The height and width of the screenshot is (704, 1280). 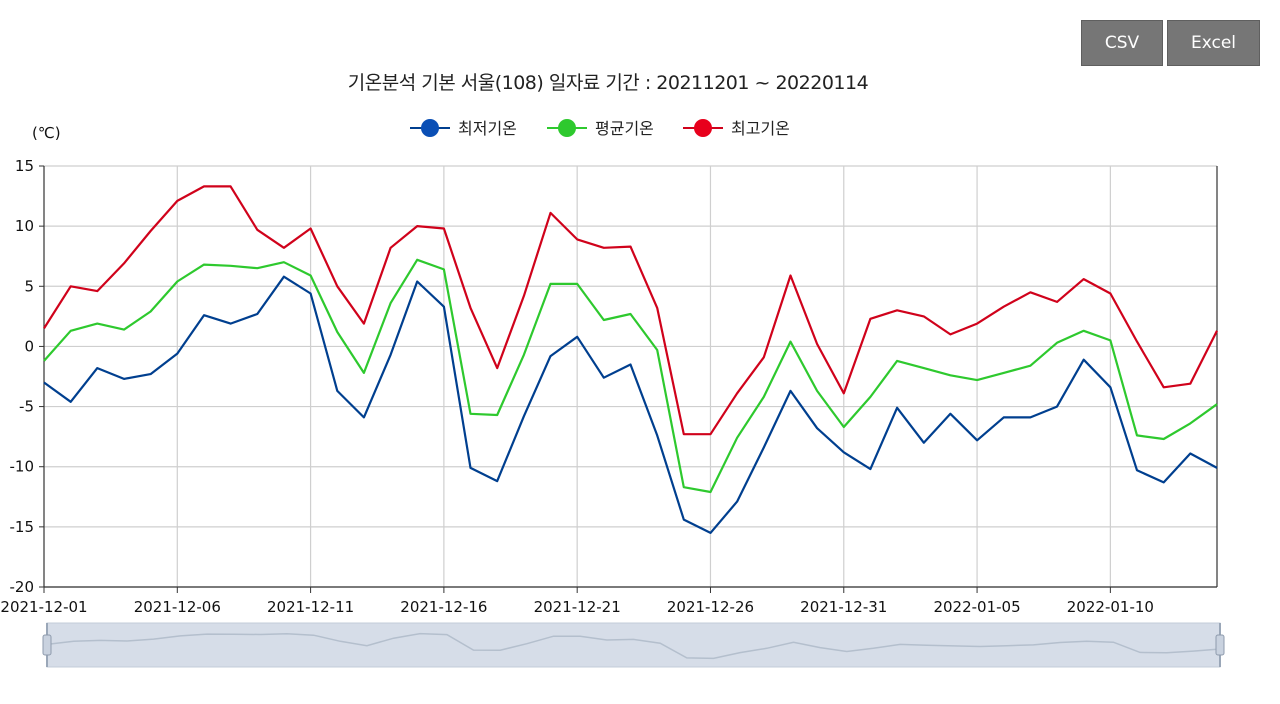 What do you see at coordinates (24, 166) in the screenshot?
I see `y-tick-label: 15` at bounding box center [24, 166].